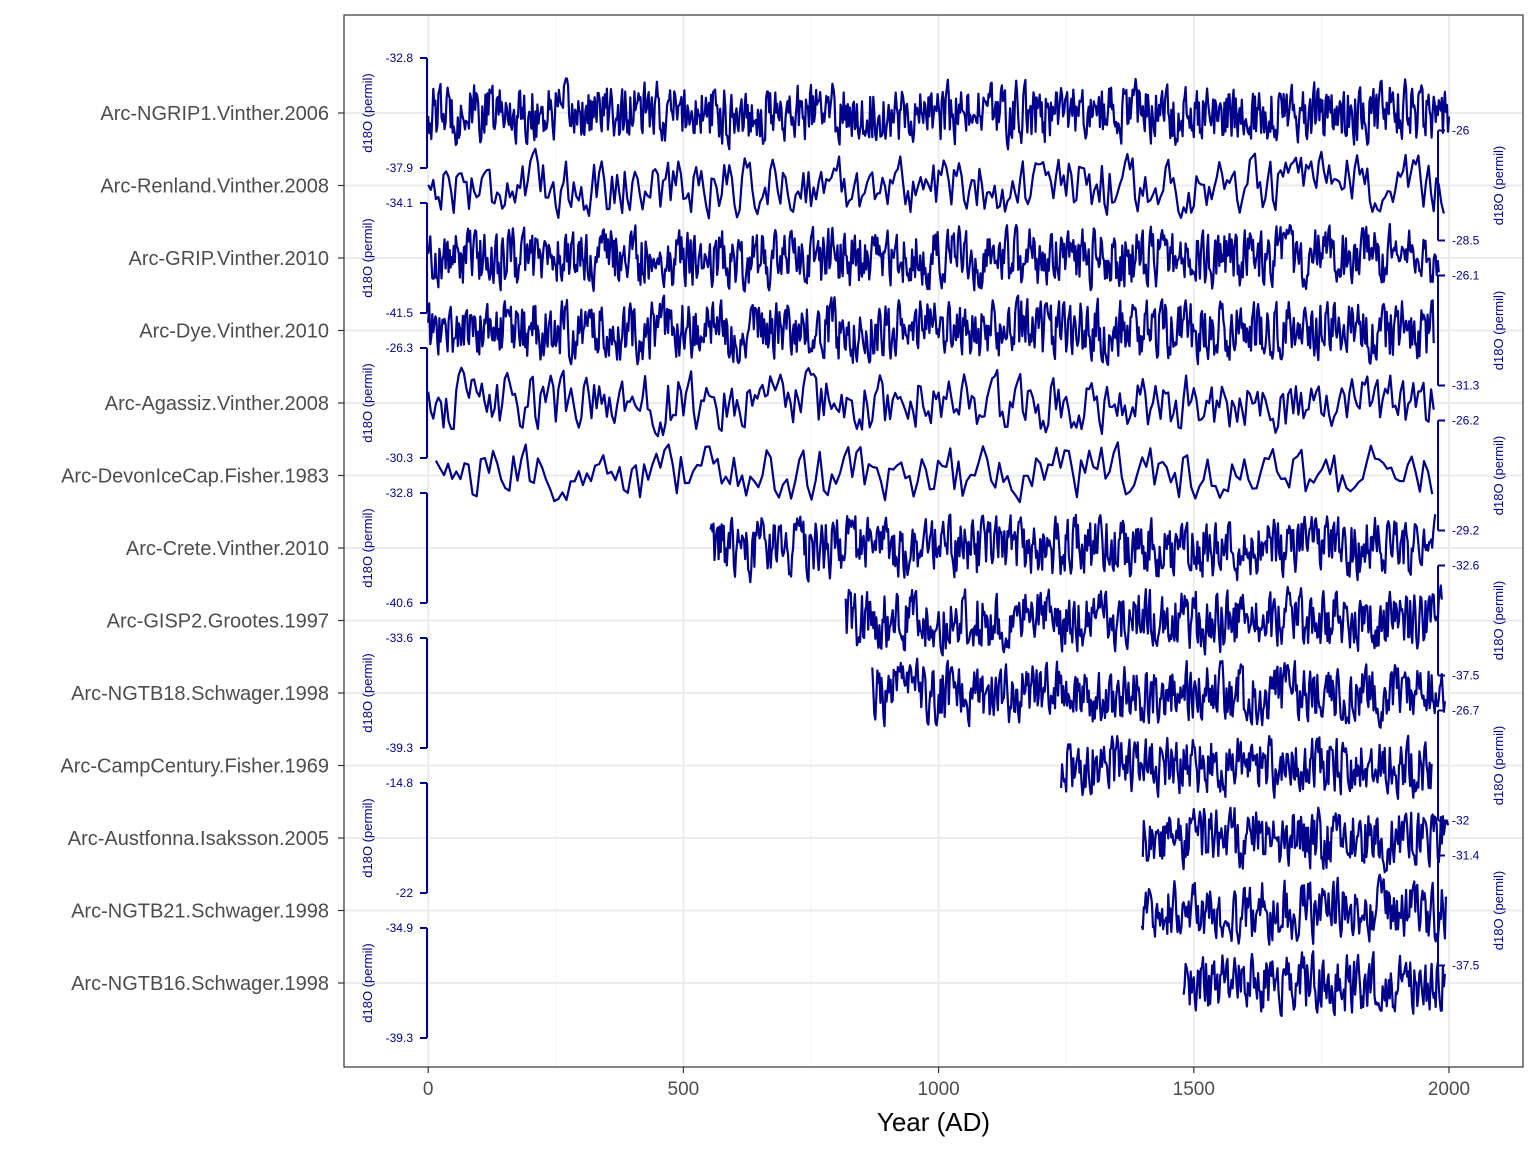  I want to click on record-axis-top-label: -26.2, so click(1466, 421).